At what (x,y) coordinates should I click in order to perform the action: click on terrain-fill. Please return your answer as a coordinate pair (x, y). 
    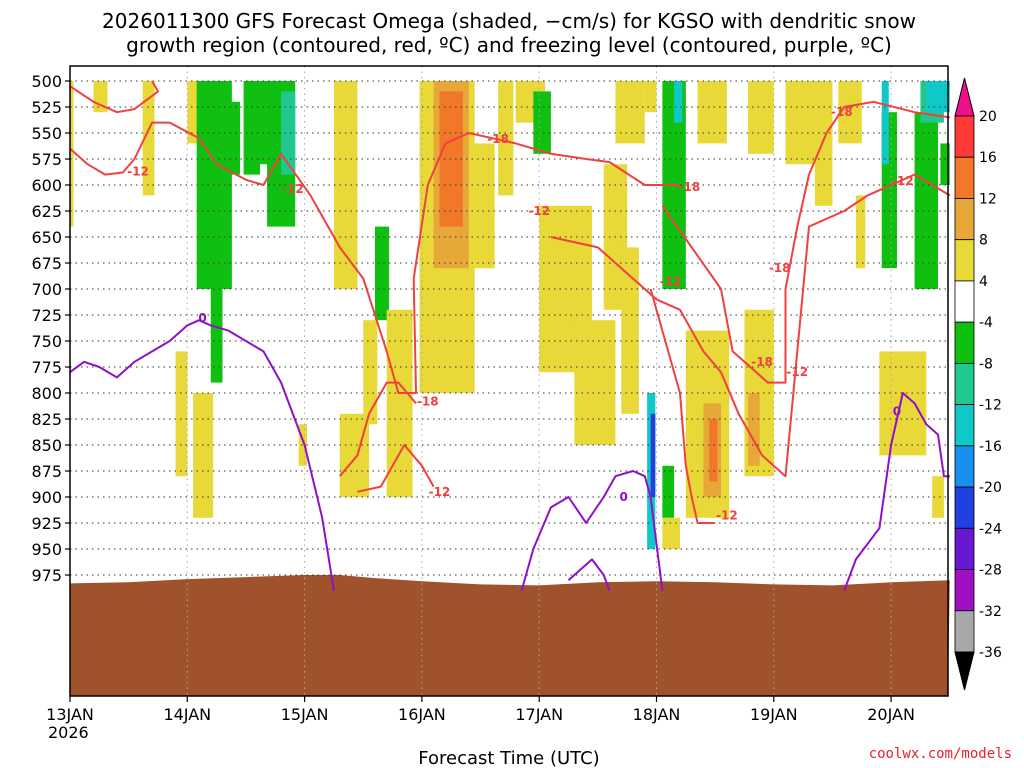
    Looking at the image, I should click on (510, 635).